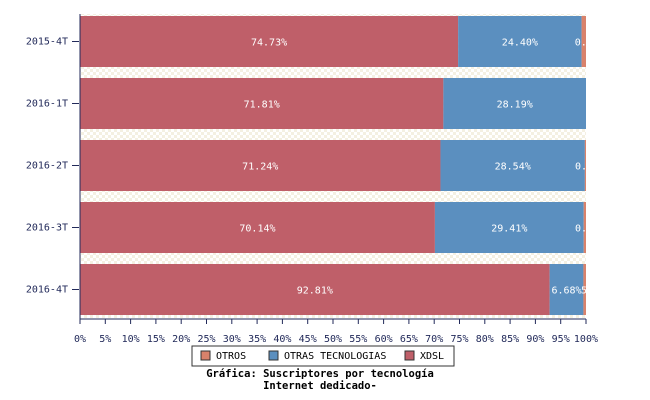 This screenshot has height=400, width=650. I want to click on legend-swatch-xdsl, so click(409, 355).